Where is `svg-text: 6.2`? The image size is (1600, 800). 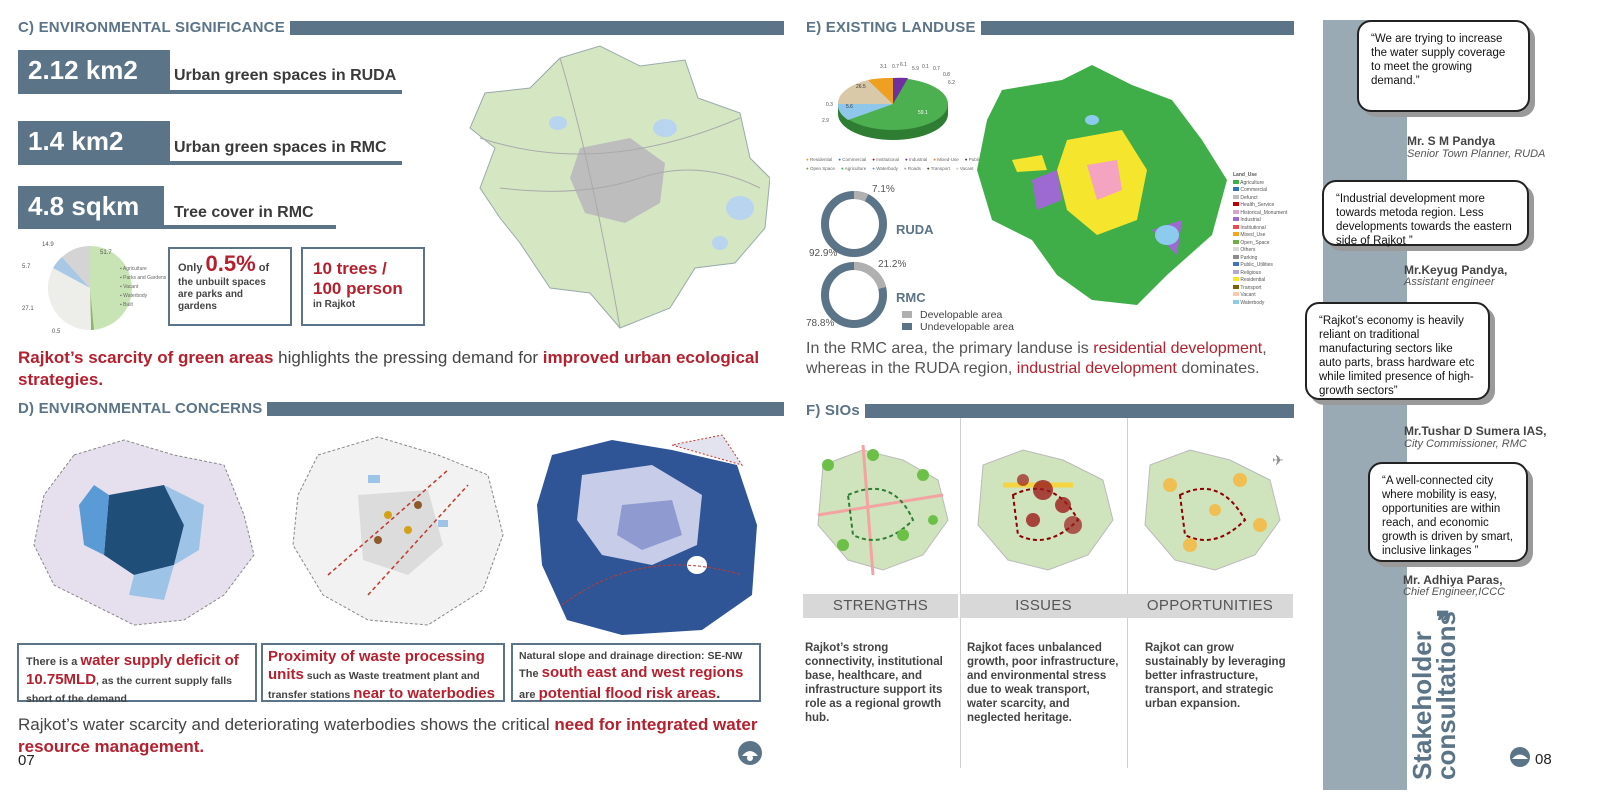
svg-text: 6.2 is located at coordinates (951, 83).